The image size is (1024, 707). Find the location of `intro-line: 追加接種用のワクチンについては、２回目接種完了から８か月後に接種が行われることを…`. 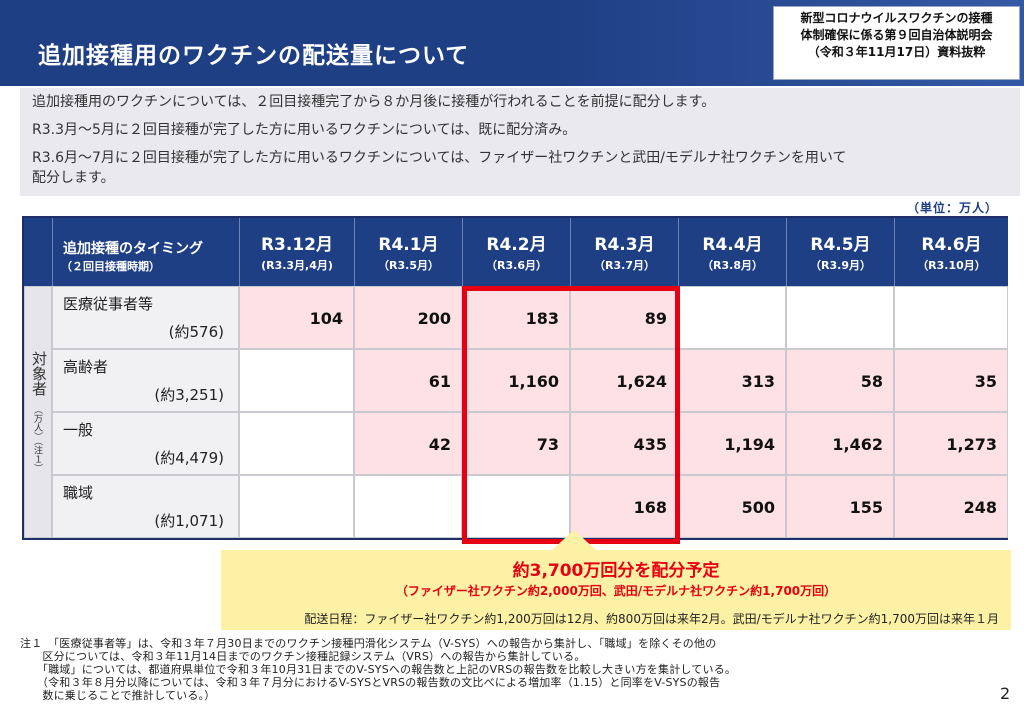

intro-line: 追加接種用のワクチンについては、２回目接種完了から８か月後に接種が行われることを… is located at coordinates (374, 102).